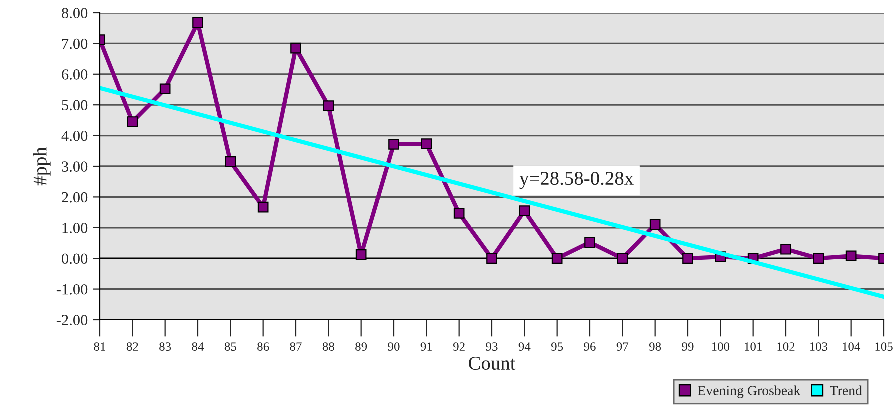 The image size is (893, 415). What do you see at coordinates (230, 347) in the screenshot?
I see `x-tick-label: 85` at bounding box center [230, 347].